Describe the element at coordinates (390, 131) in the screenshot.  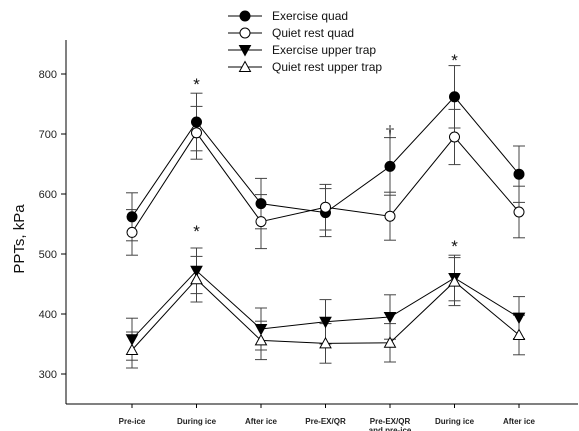
I see `significance-marker: †` at that location.